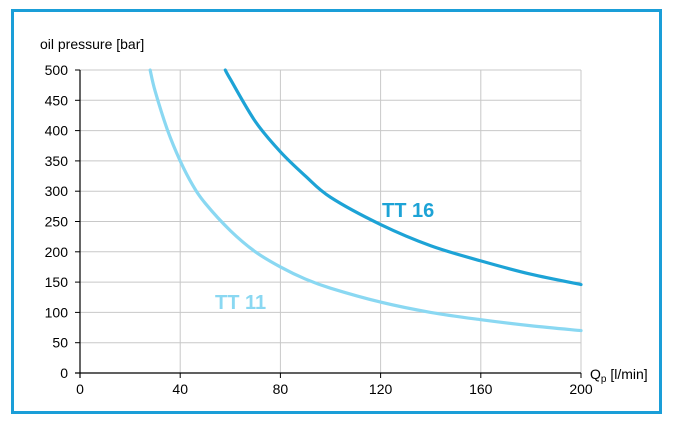 This screenshot has width=677, height=421. What do you see at coordinates (57, 252) in the screenshot?
I see `y-tick-label-200: 200` at bounding box center [57, 252].